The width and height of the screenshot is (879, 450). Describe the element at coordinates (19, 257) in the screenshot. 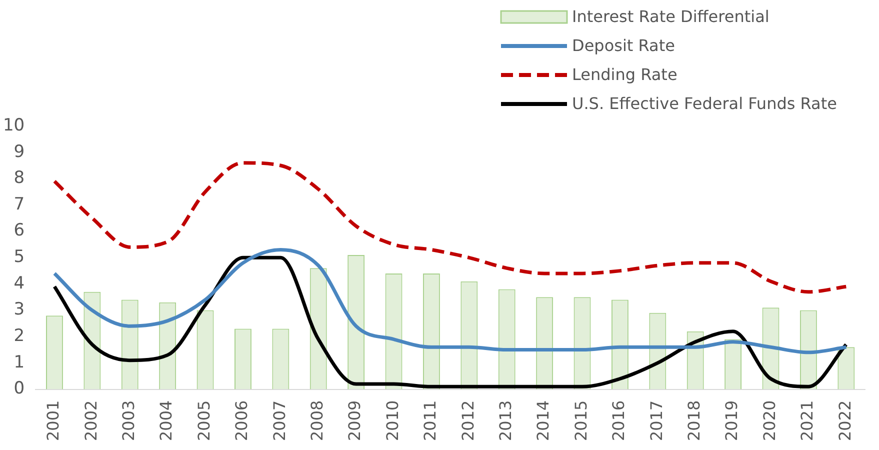

I see `y-tick-label: 5` at that location.